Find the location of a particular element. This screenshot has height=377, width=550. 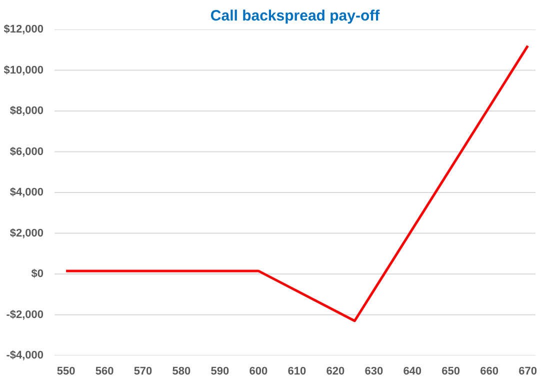

chart-title: Call backspread pay-off is located at coordinates (295, 16).